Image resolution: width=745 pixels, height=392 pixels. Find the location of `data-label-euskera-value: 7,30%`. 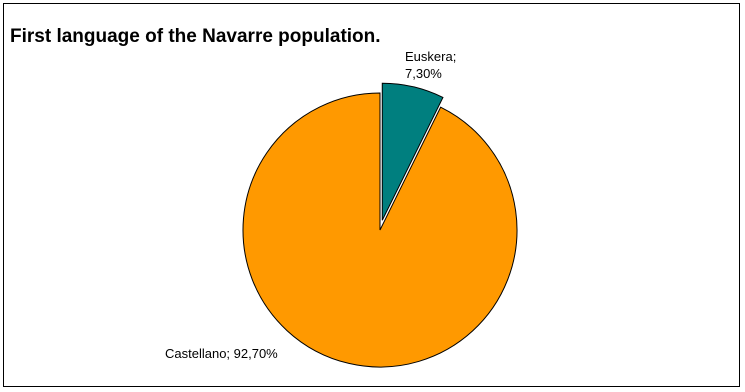

data-label-euskera-value: 7,30% is located at coordinates (423, 73).